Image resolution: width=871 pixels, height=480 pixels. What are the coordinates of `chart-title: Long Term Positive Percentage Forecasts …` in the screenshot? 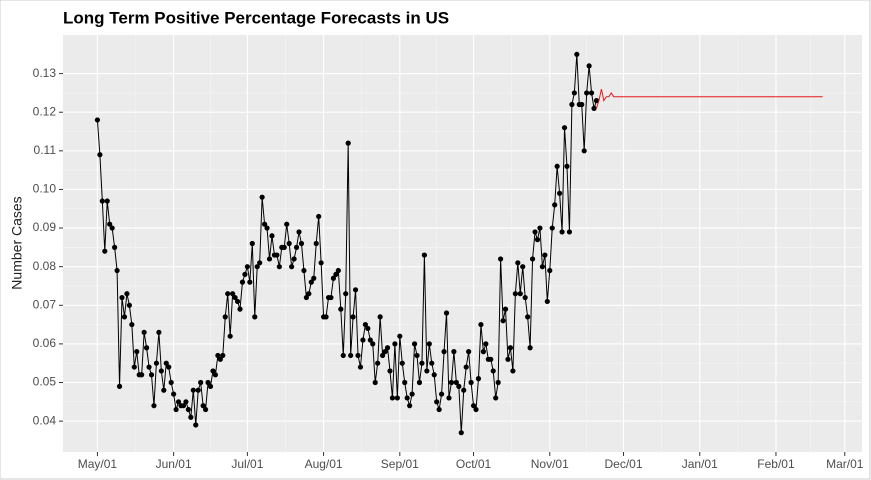 It's located at (256, 17).